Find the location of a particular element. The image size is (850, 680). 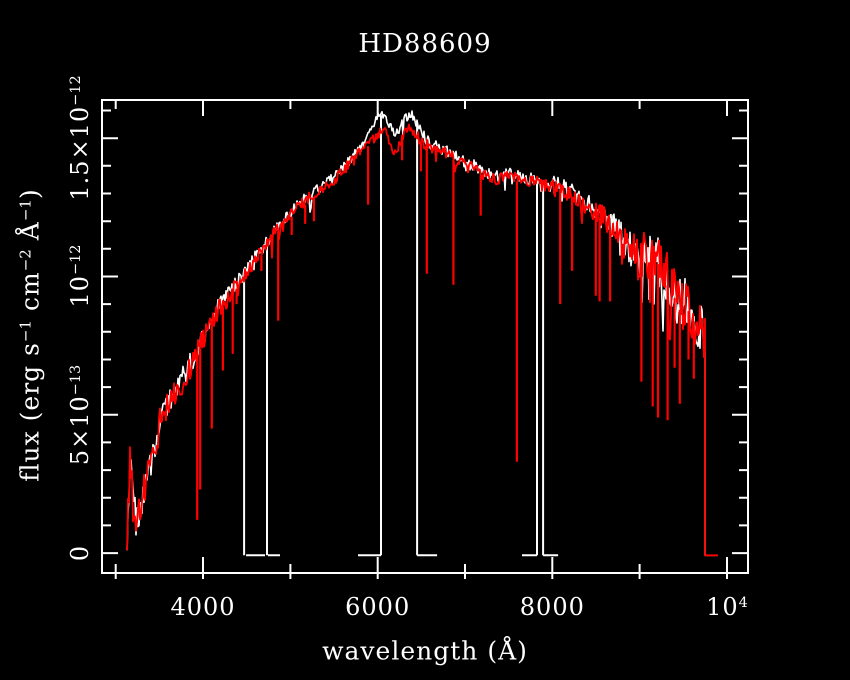

x-tick-label: 104 is located at coordinates (727, 607).